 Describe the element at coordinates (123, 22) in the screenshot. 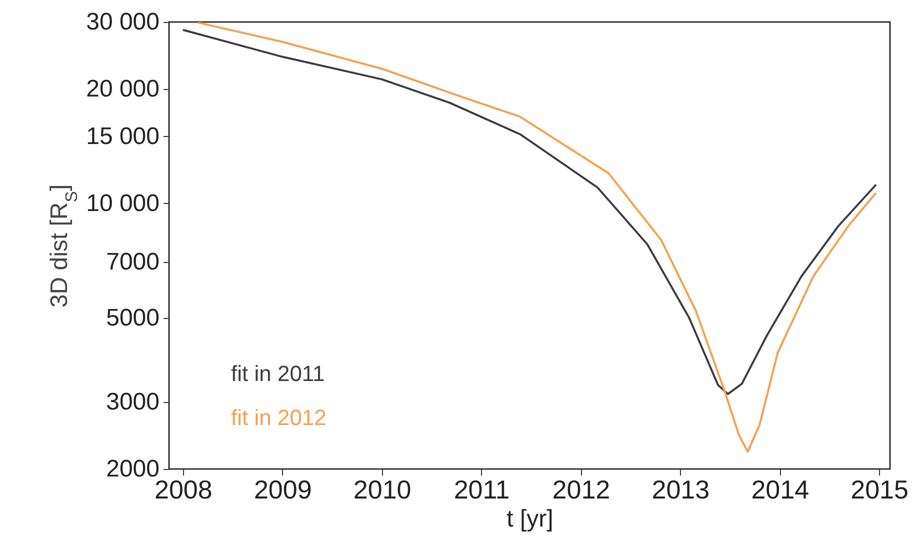

I see `y-tick-label: 30 000` at that location.